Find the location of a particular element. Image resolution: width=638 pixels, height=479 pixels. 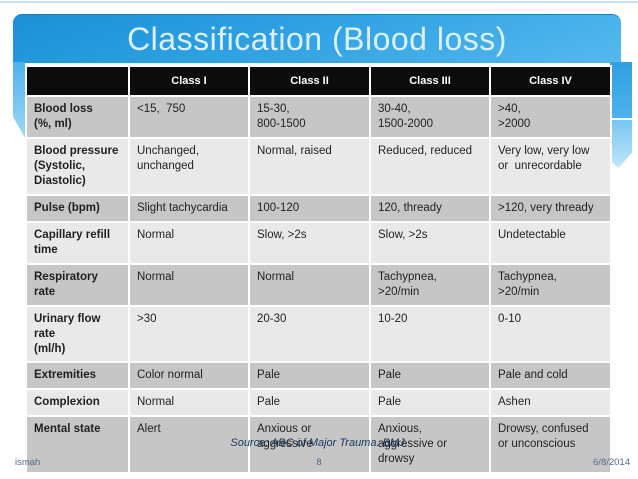

table-header-row: Class I Class II Class III Class IV is located at coordinates (318, 81).